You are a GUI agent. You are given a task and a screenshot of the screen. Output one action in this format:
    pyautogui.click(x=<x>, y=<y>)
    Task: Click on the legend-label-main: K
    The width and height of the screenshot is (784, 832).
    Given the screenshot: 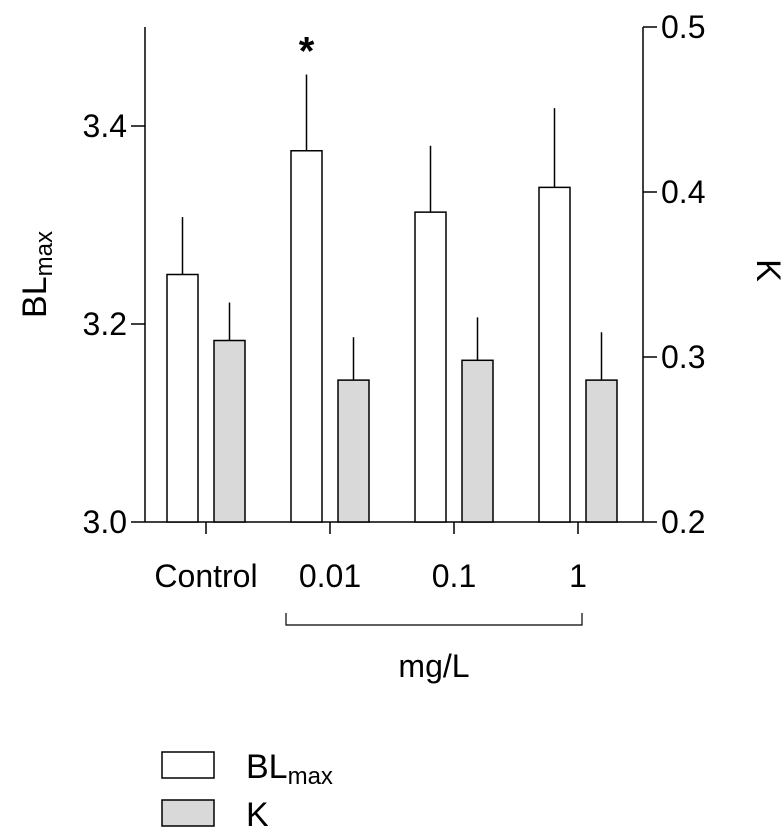 What is the action you would take?
    pyautogui.click(x=257, y=814)
    